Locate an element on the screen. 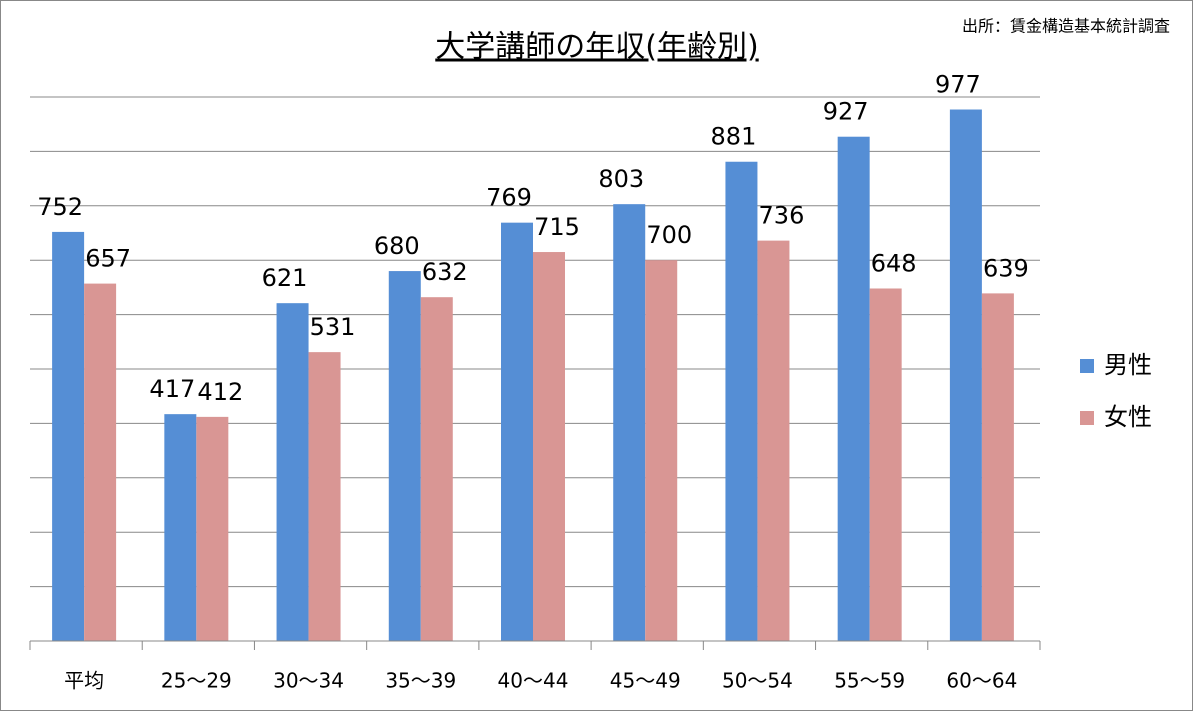 The width and height of the screenshot is (1193, 715). data-label: 632 is located at coordinates (445, 272).